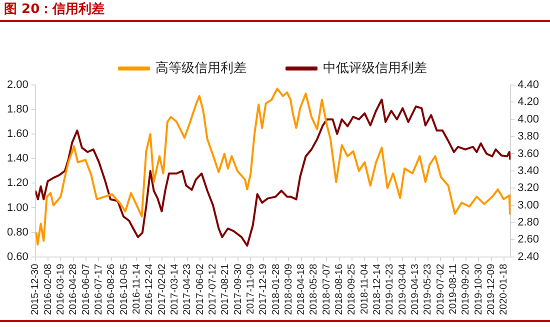 This screenshot has height=327, width=550. Describe the element at coordinates (440, 289) in the screenshot. I see `x-tick-label: 2019-07-02` at that location.